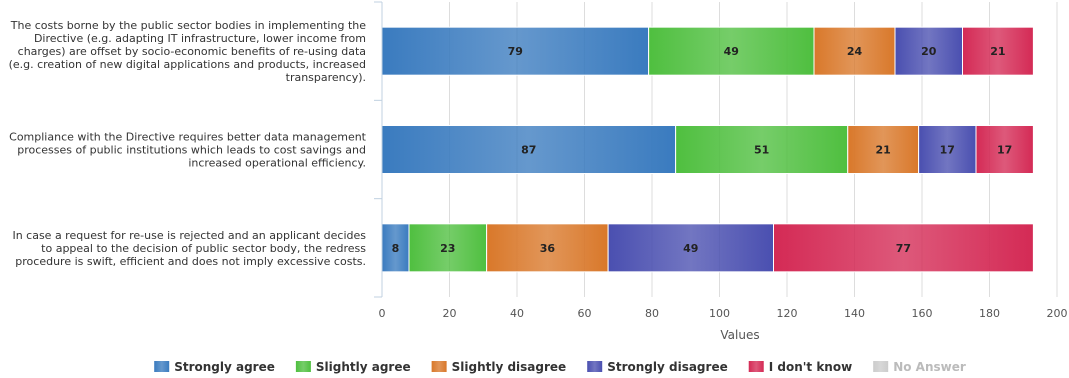 This screenshot has height=378, width=1069. I want to click on legend-label: Slightly disagree, so click(509, 367).